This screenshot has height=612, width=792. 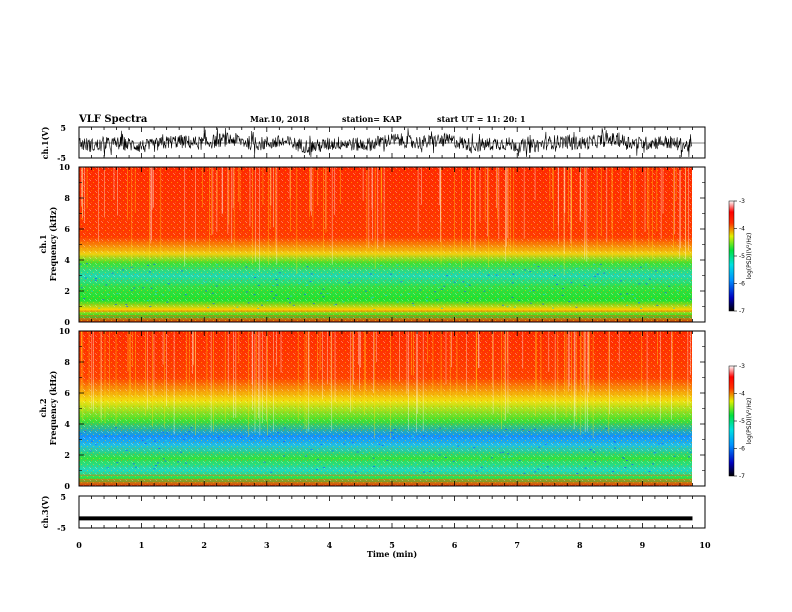 What do you see at coordinates (742, 229) in the screenshot?
I see `colorbar-tick-label: -4` at bounding box center [742, 229].